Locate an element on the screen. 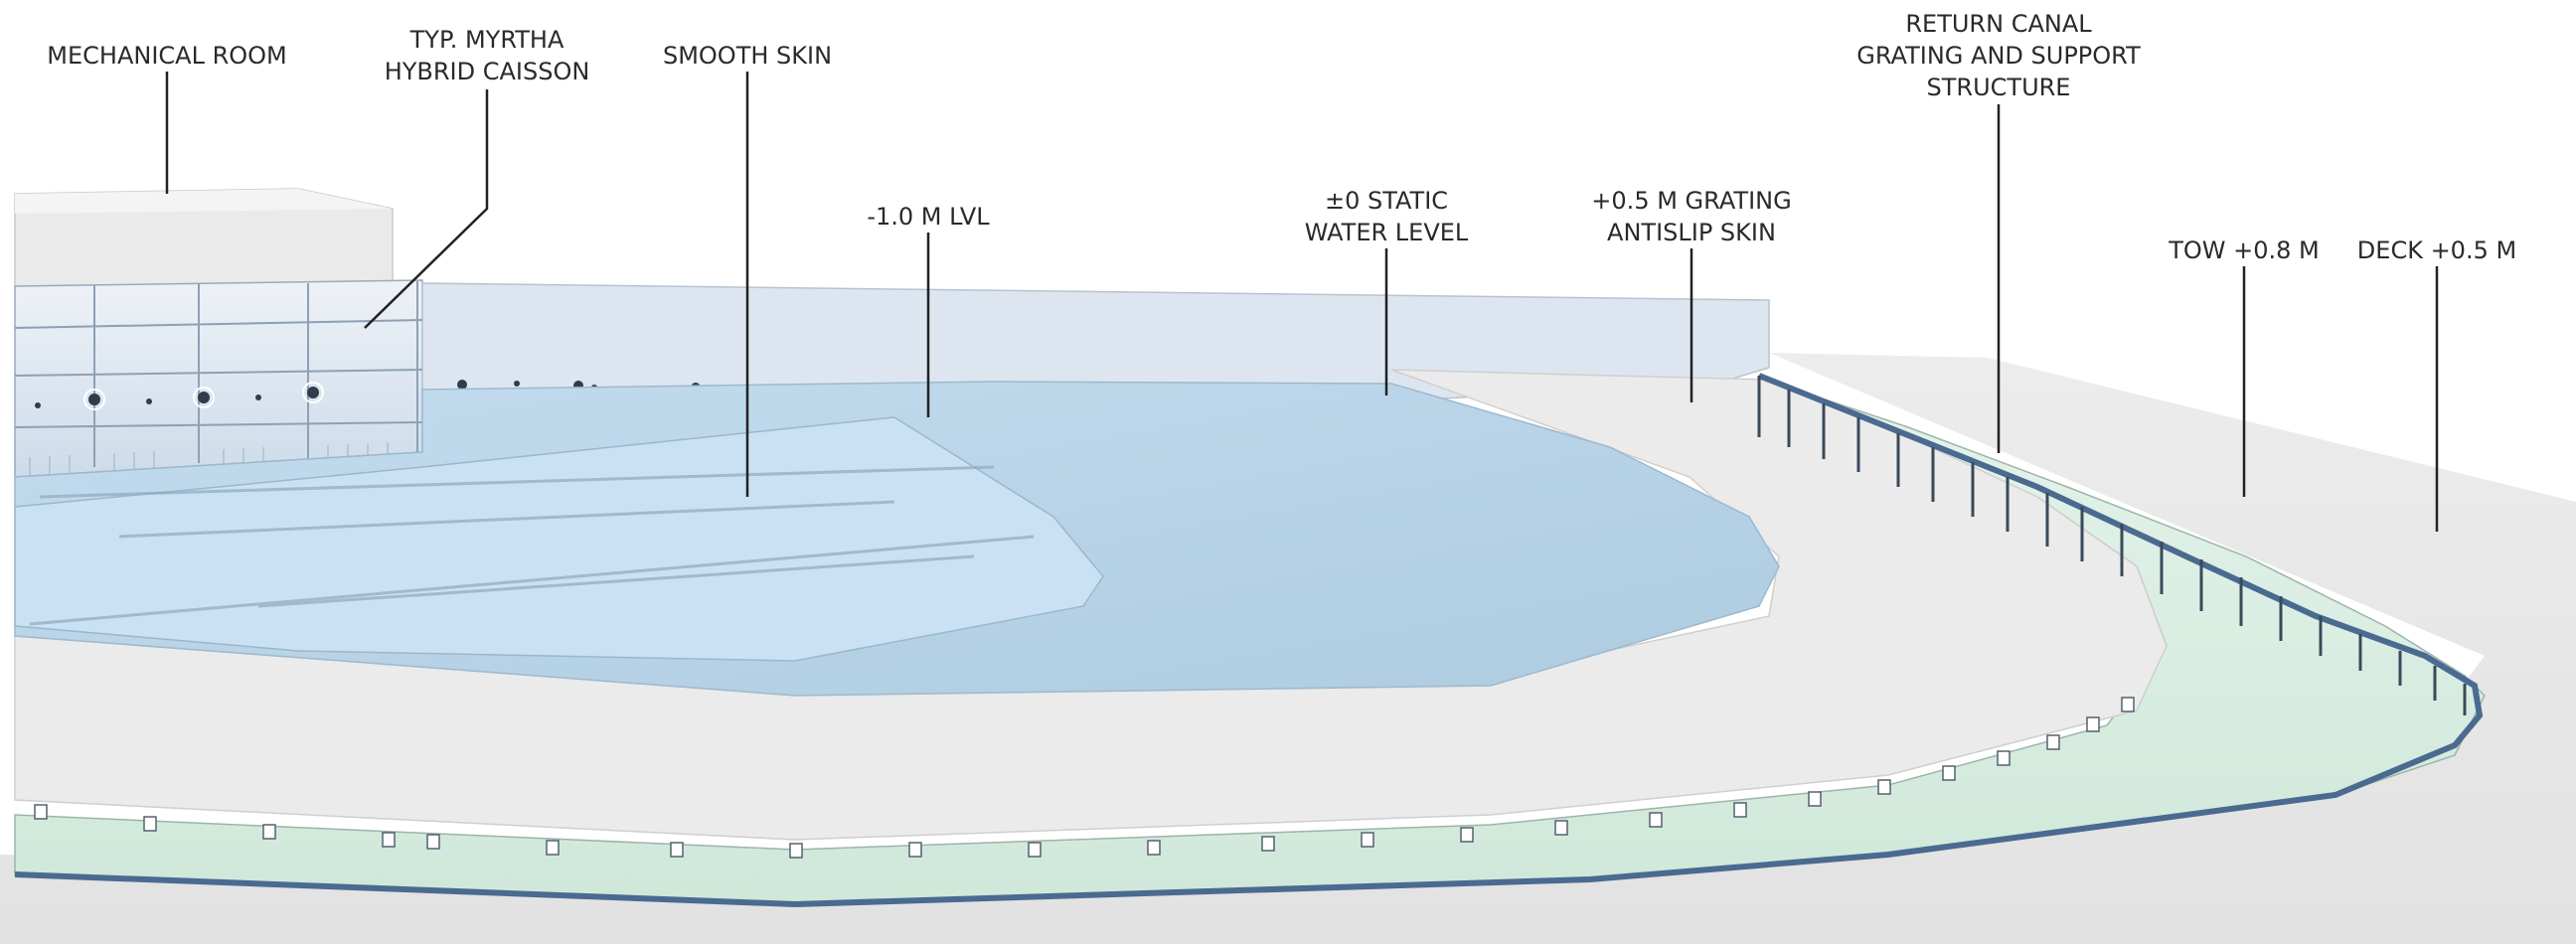 The width and height of the screenshot is (2576, 944). smooth-skin-zone is located at coordinates (559, 539).